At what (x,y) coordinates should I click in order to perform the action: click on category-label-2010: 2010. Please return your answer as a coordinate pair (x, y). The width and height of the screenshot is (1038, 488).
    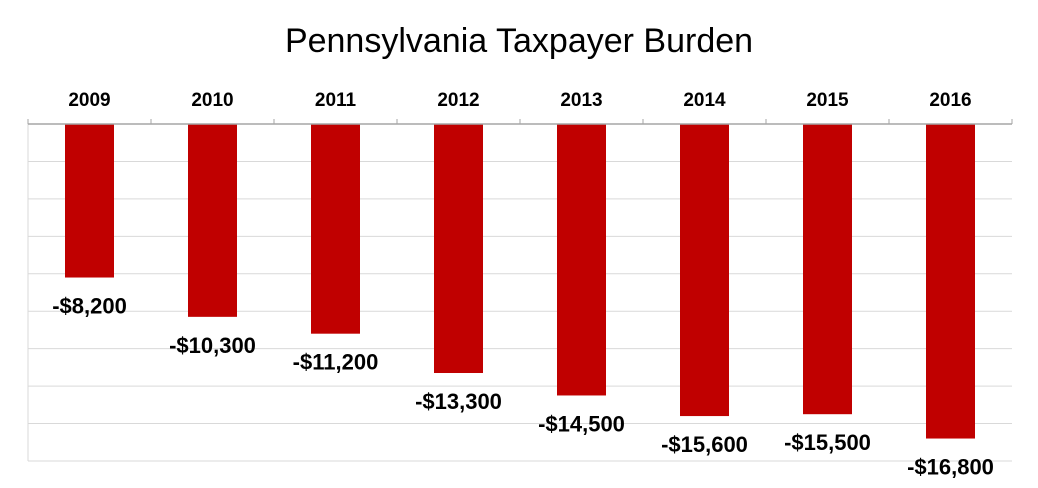
    Looking at the image, I should click on (212, 100).